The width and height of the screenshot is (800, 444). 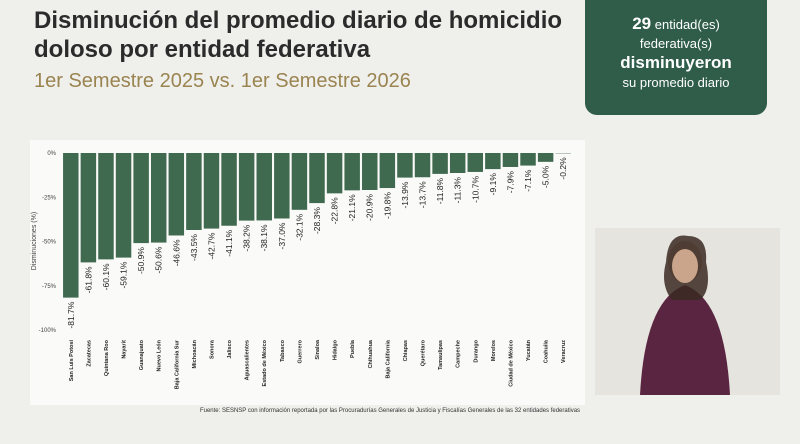 I want to click on value-label: -19.8%, so click(x=387, y=205).